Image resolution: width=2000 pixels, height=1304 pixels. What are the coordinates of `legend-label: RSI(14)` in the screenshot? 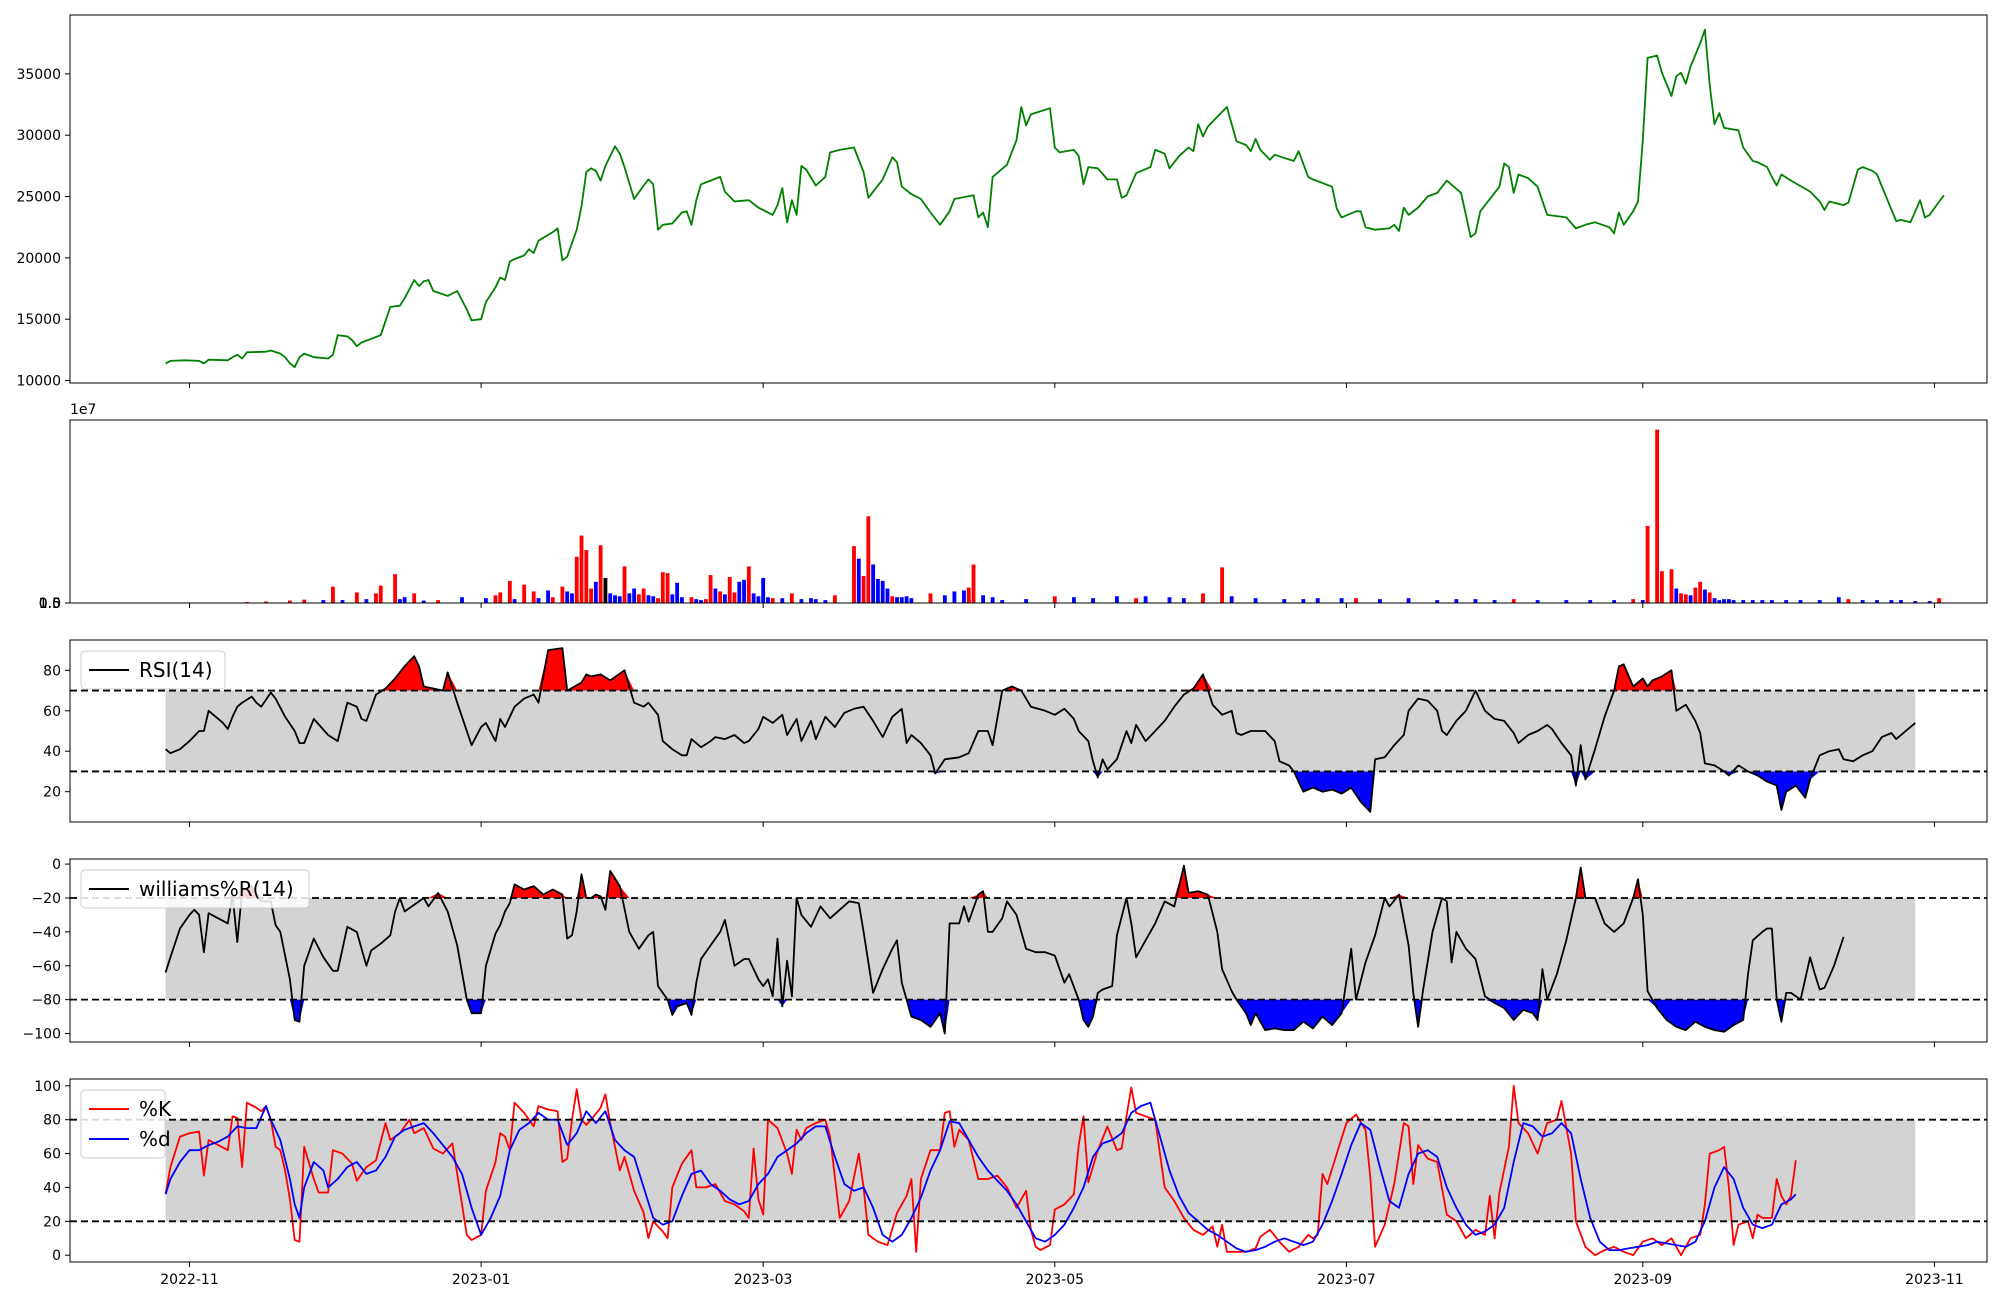 It's located at (176, 670).